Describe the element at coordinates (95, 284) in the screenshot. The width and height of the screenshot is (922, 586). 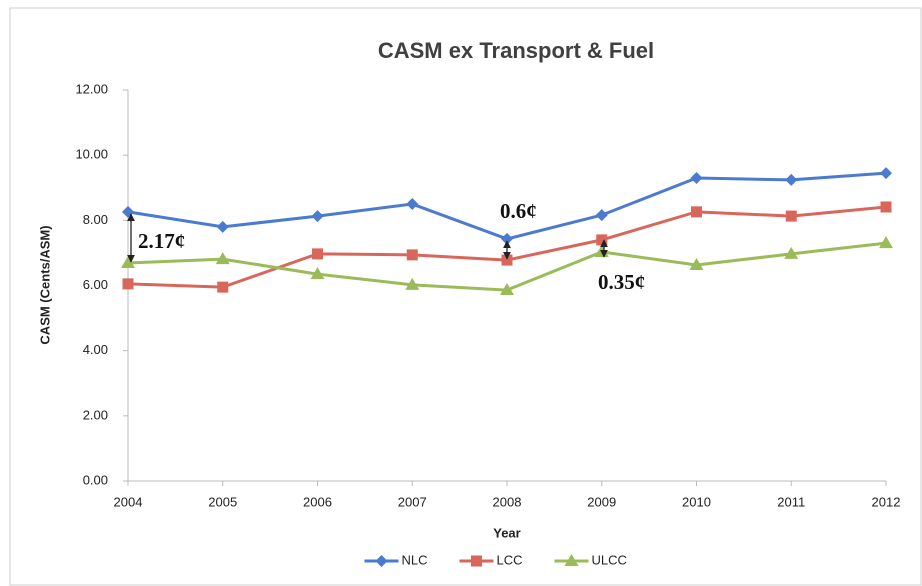
I see `y-tick-label: 6.00` at that location.